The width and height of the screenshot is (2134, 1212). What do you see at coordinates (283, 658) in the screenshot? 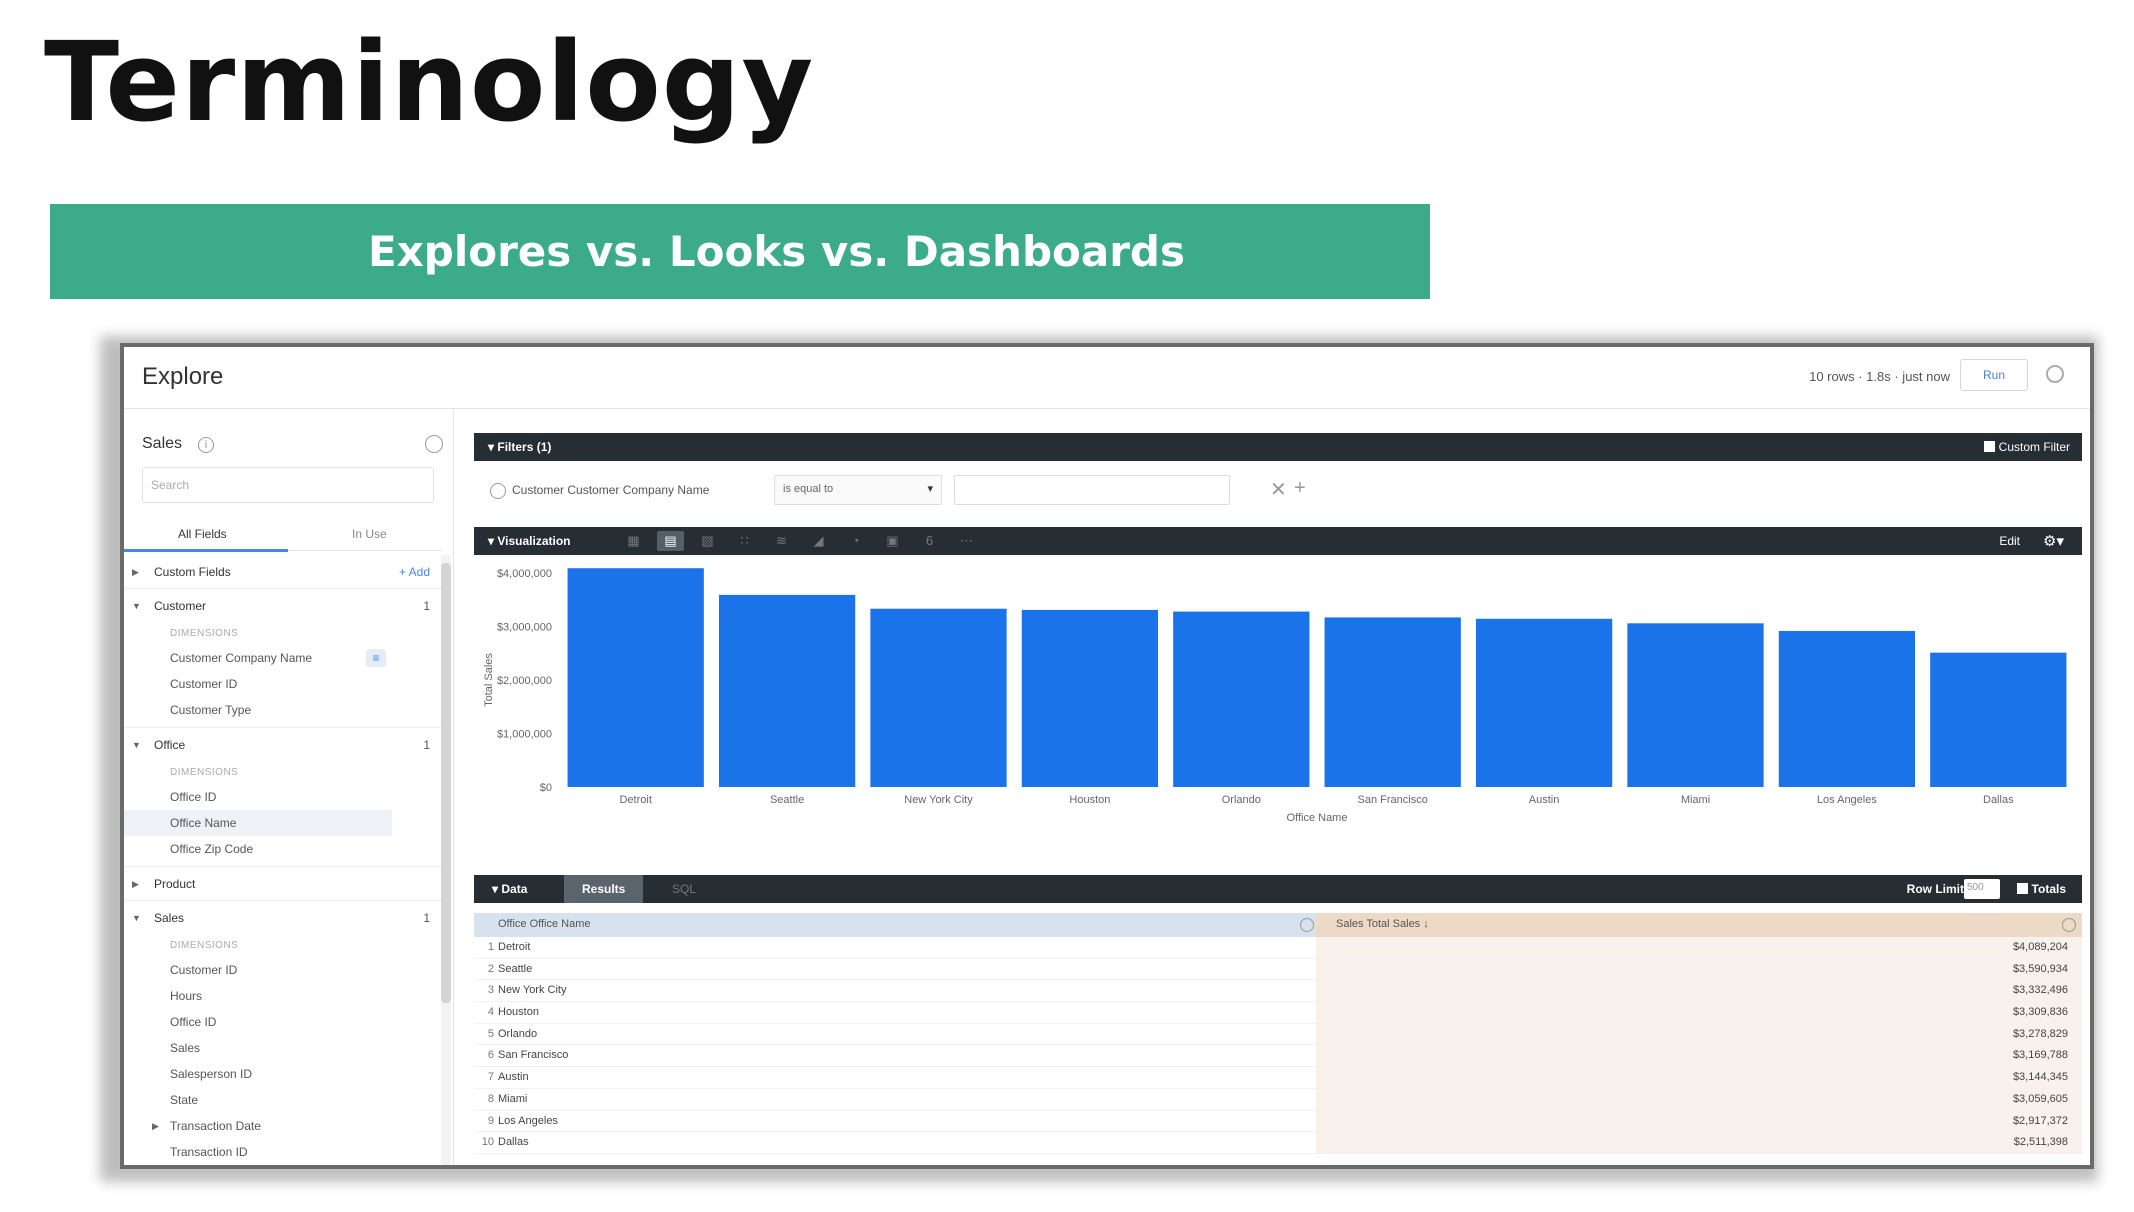
I see `field-customer-company-name: Customer Company Name ≡` at bounding box center [283, 658].